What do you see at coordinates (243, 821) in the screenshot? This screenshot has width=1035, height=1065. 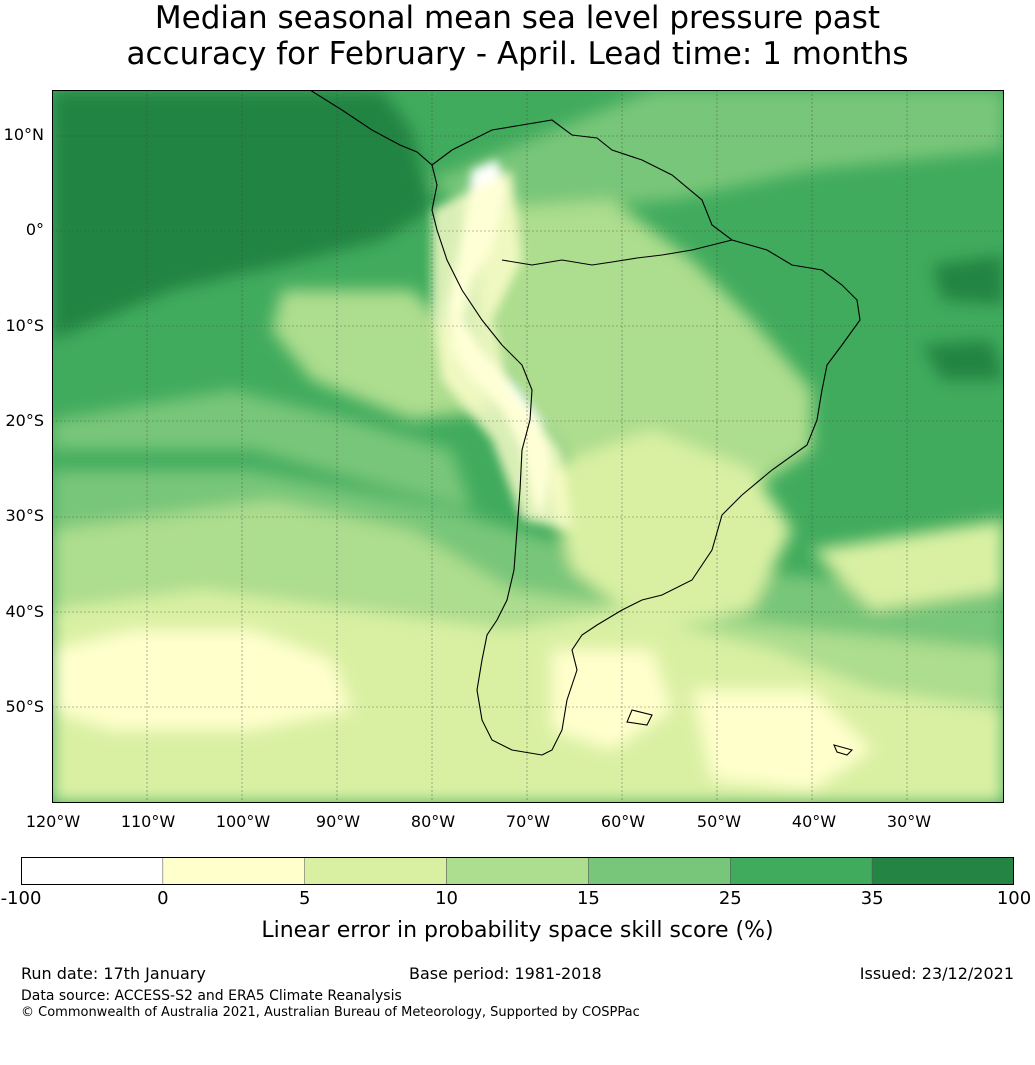 I see `lon-label: 100°W` at bounding box center [243, 821].